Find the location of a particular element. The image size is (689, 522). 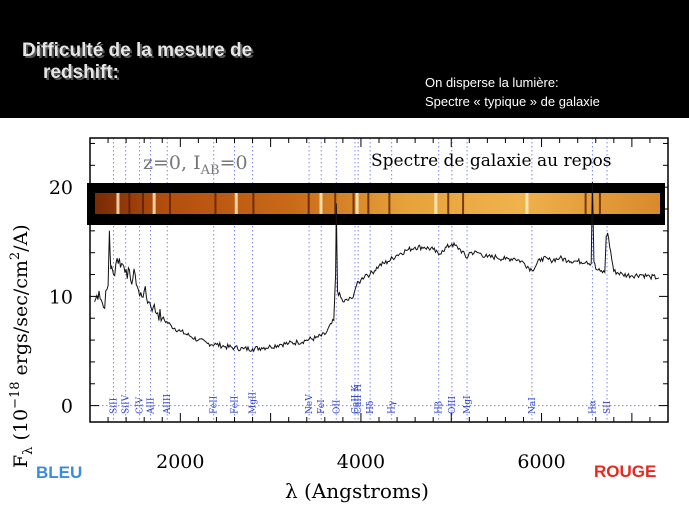

x-tick-labels: 2000 4000 6000 is located at coordinates (361, 462).